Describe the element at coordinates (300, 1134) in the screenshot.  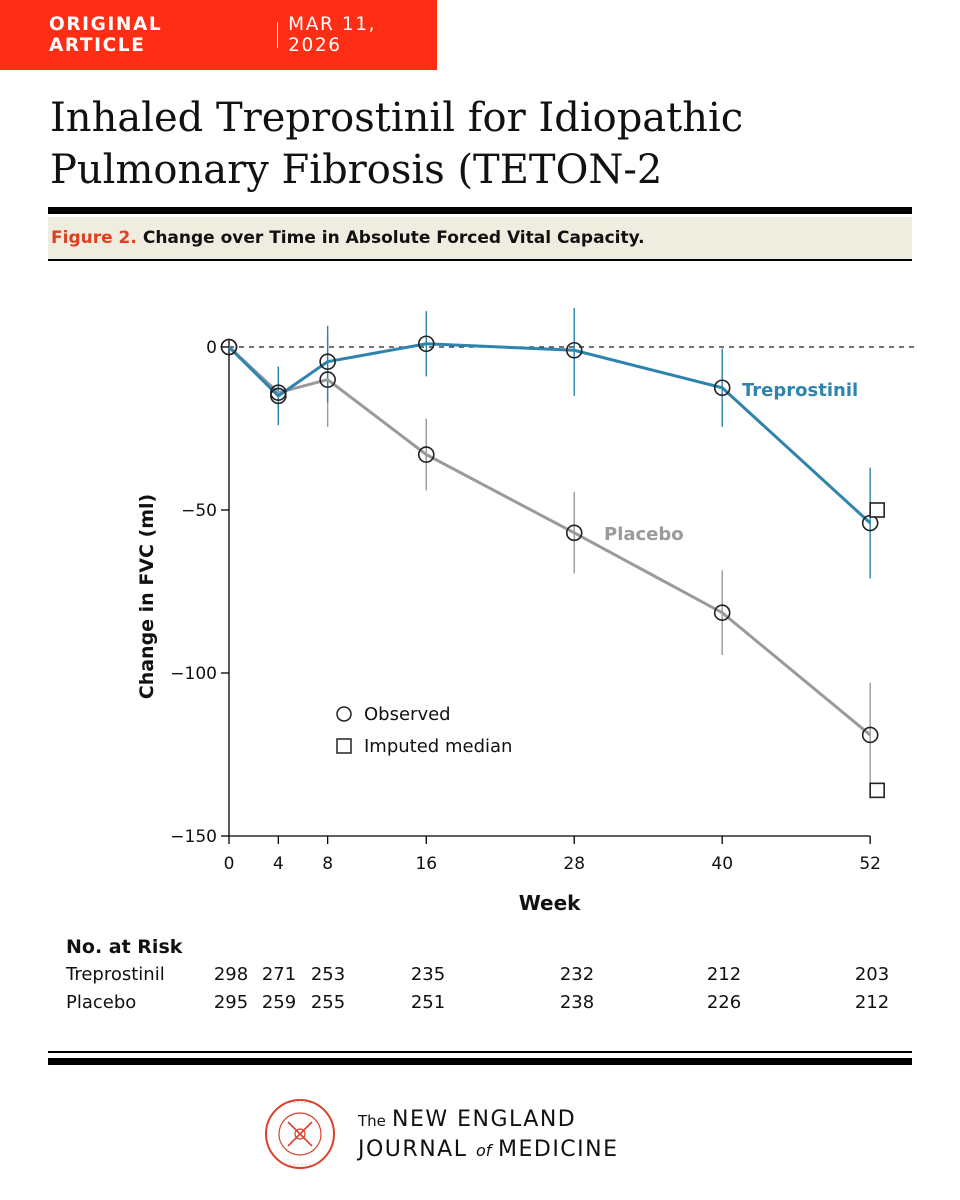
I see `journal-seal-icon: · · · · · · · · · · · ·` at that location.